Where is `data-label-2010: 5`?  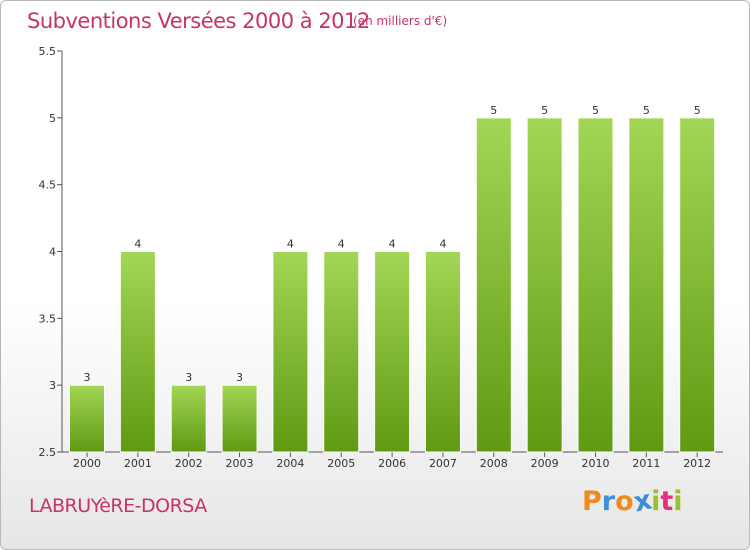
data-label-2010: 5 is located at coordinates (595, 110).